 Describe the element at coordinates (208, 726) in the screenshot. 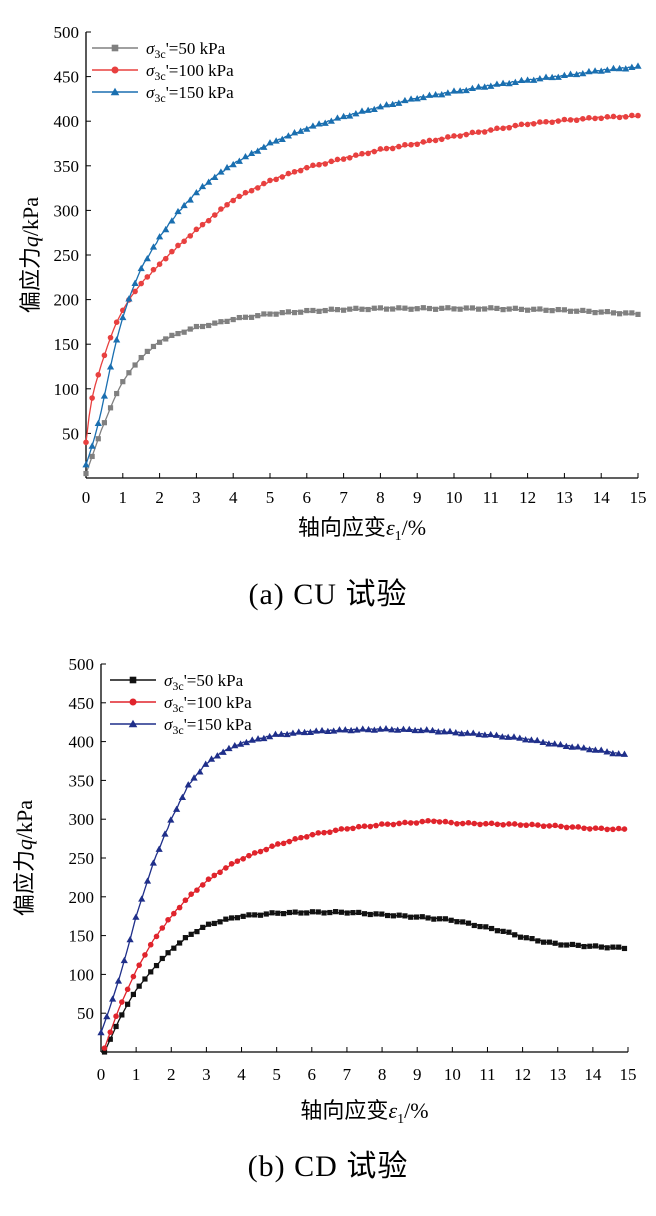

I see `cd-legend-label-3: σ3c'=150 kPa` at that location.